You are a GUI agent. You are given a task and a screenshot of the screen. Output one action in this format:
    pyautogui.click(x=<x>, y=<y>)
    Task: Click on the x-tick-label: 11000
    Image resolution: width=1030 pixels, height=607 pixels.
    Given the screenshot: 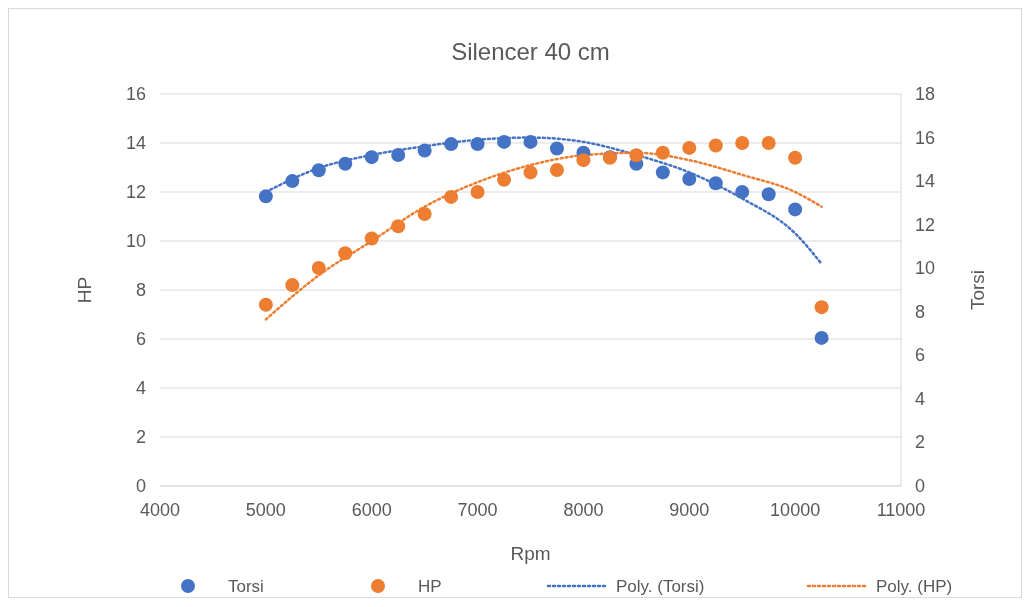 What is the action you would take?
    pyautogui.click(x=901, y=510)
    